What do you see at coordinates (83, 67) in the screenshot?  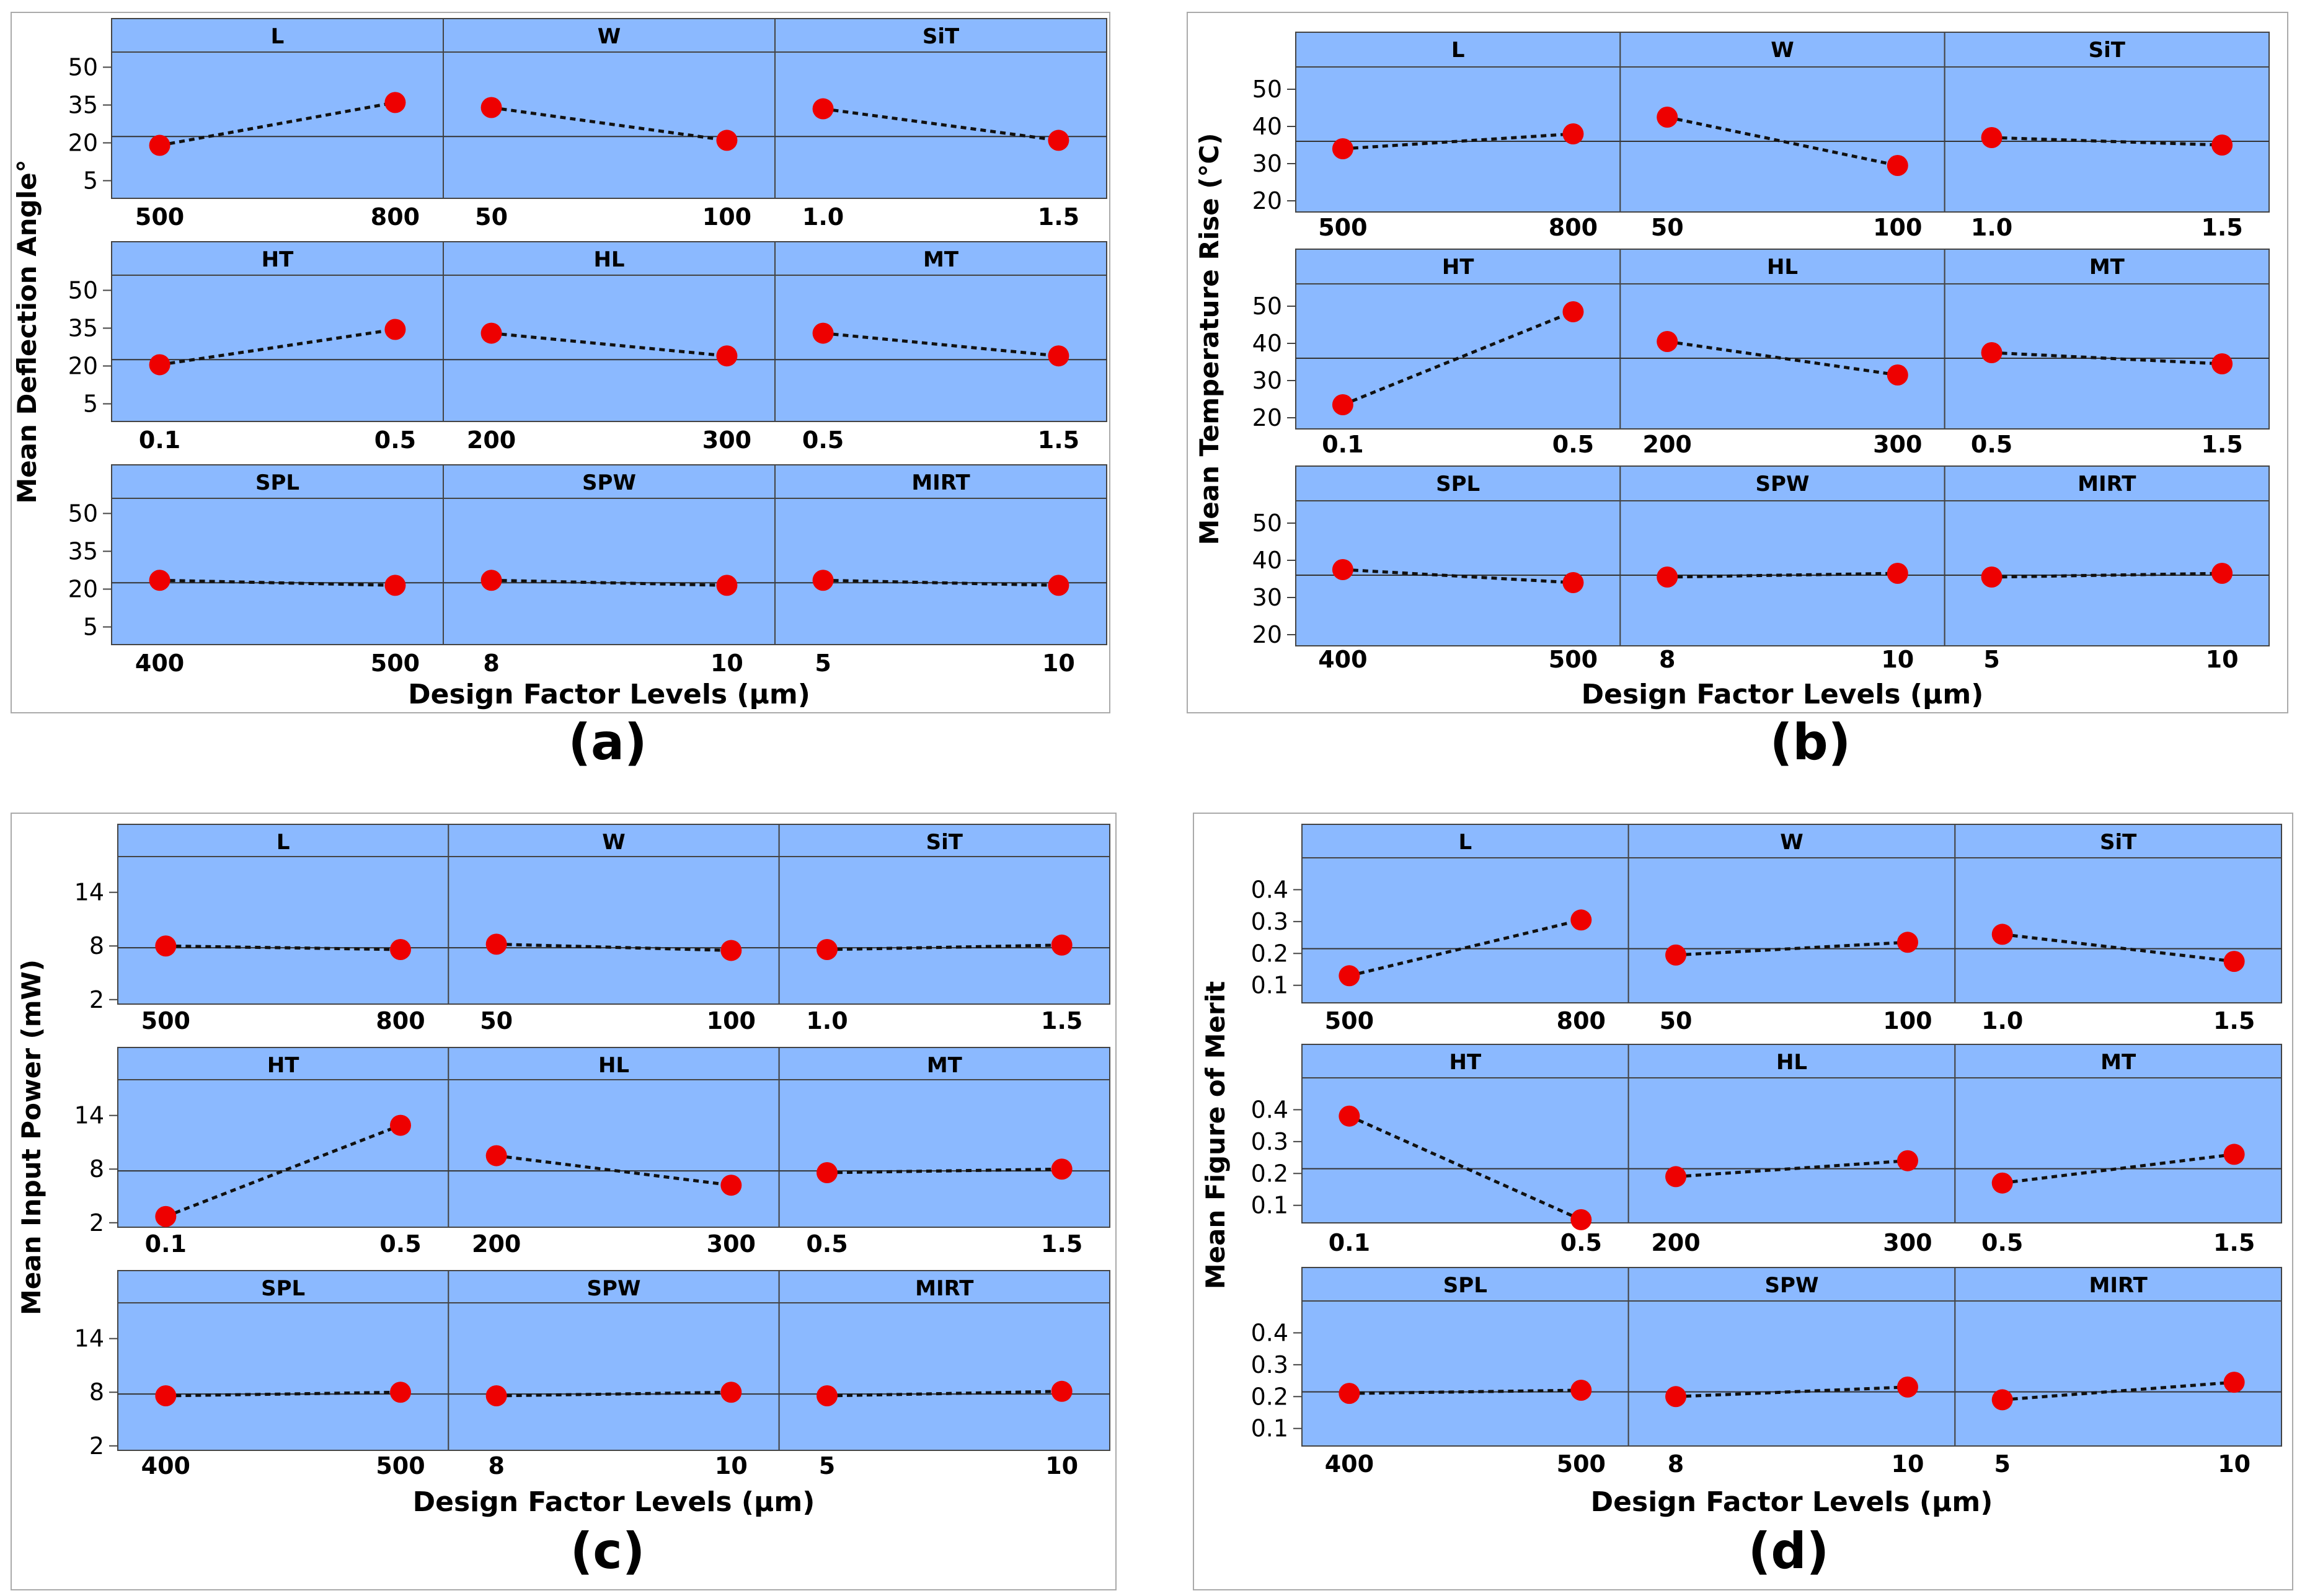 I see `y-tick-label: 50` at bounding box center [83, 67].